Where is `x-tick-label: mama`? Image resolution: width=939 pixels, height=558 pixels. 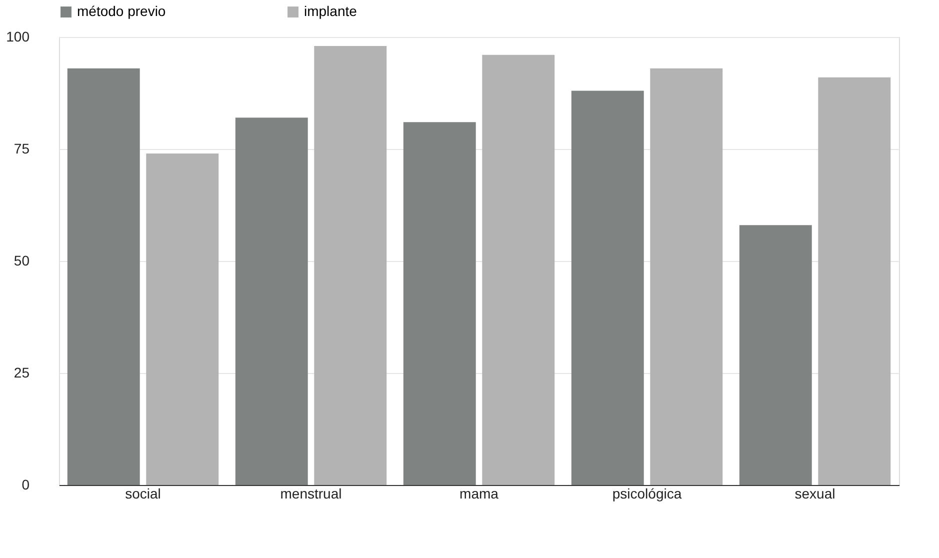
x-tick-label: mama is located at coordinates (479, 494).